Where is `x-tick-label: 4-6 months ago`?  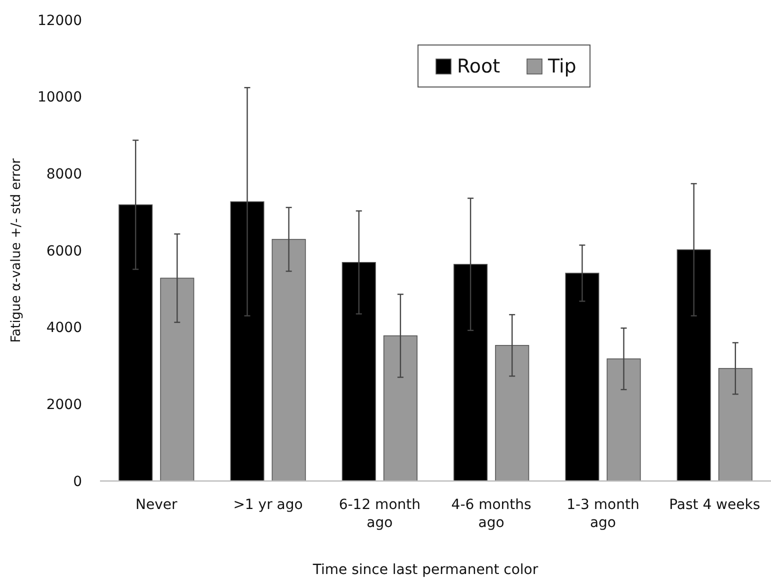 x-tick-label: 4-6 months ago is located at coordinates (491, 514).